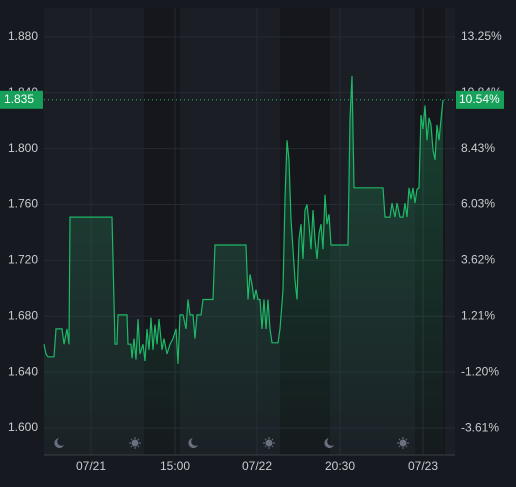  Describe the element at coordinates (23, 204) in the screenshot. I see `y-tick-label: 1.760` at that location.